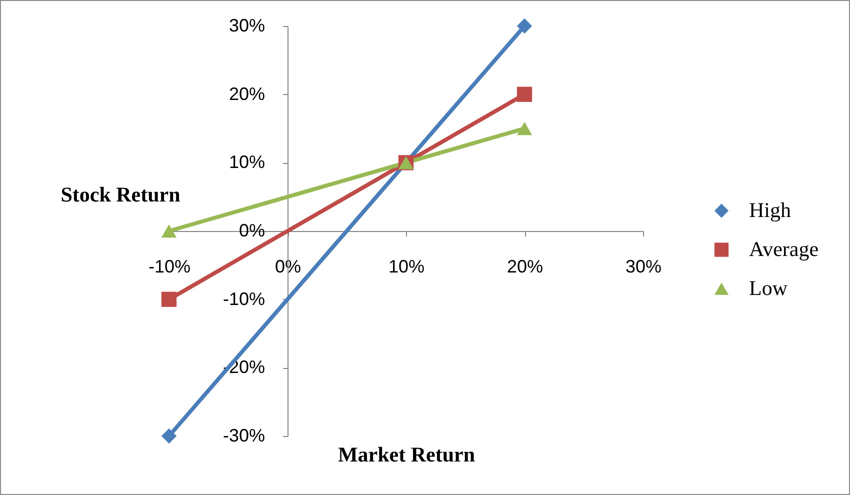 This screenshot has height=495, width=850. What do you see at coordinates (288, 266) in the screenshot?
I see `x-tick-label: 0%` at bounding box center [288, 266].